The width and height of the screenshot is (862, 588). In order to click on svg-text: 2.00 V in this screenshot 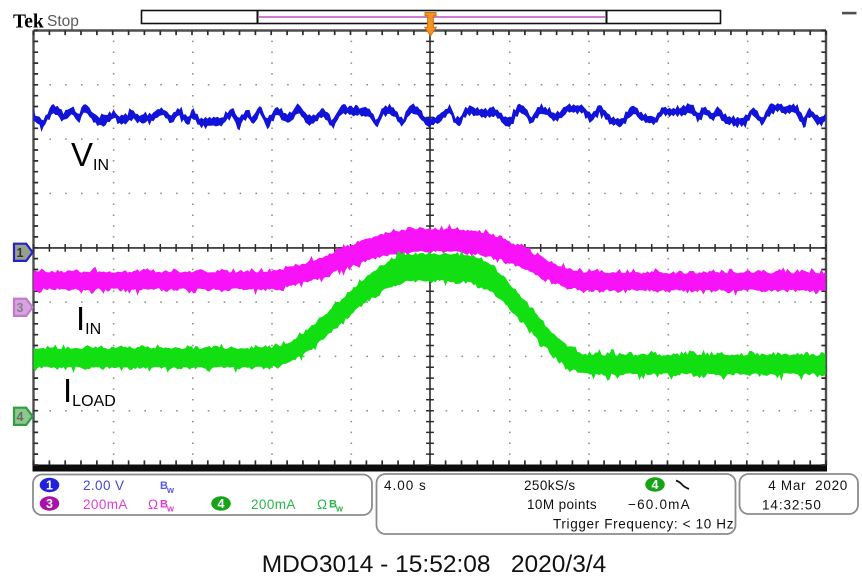, I will do `click(103, 485)`.